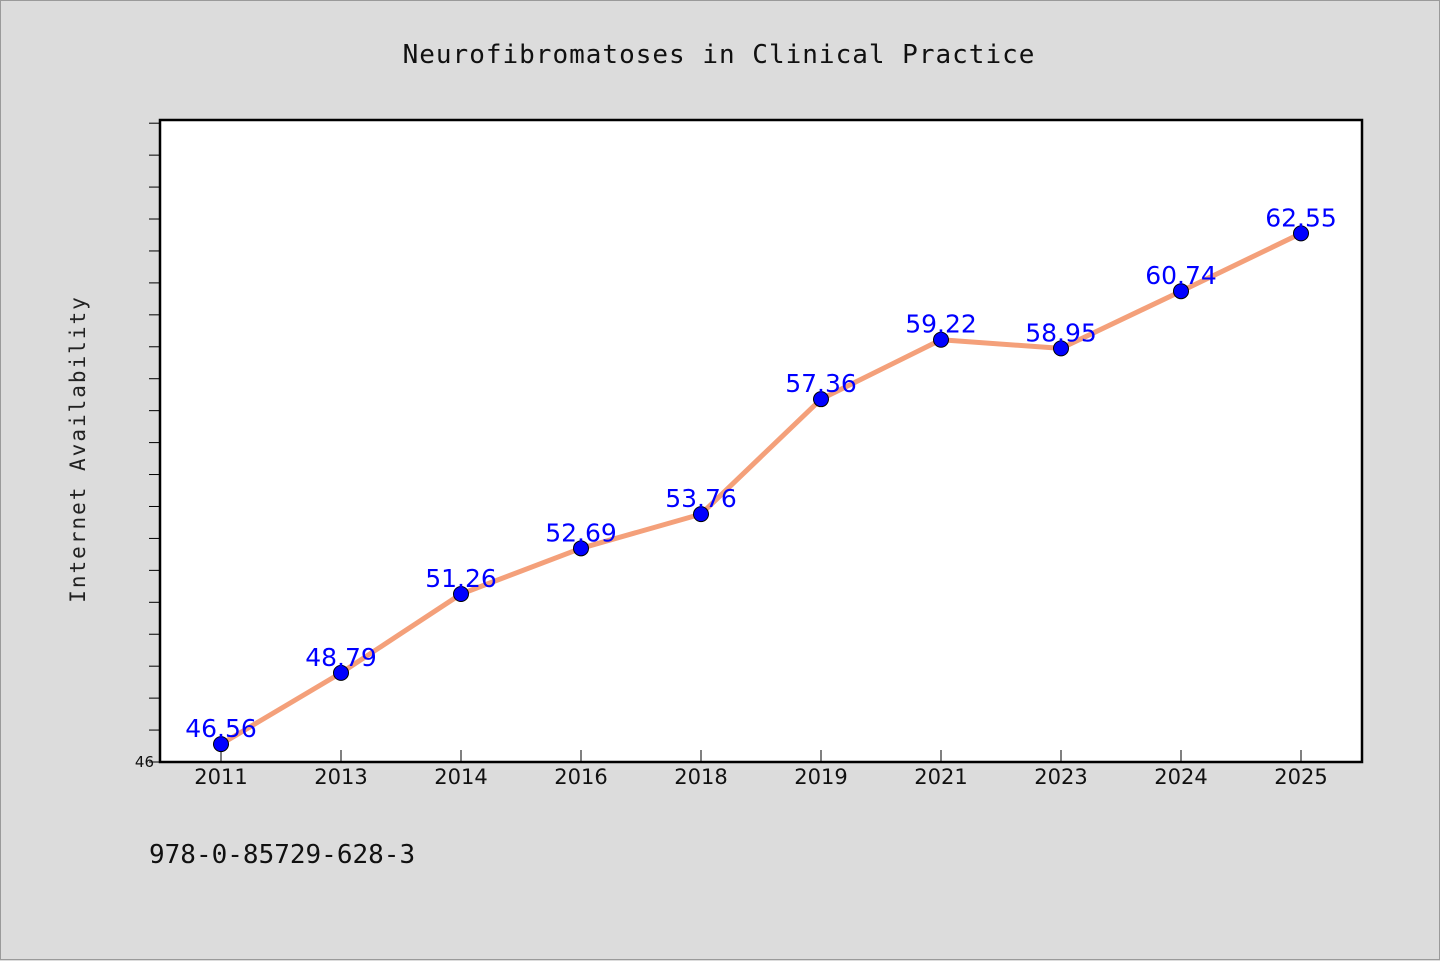 Image resolution: width=1440 pixels, height=961 pixels. I want to click on data-label: 51.26, so click(461, 578).